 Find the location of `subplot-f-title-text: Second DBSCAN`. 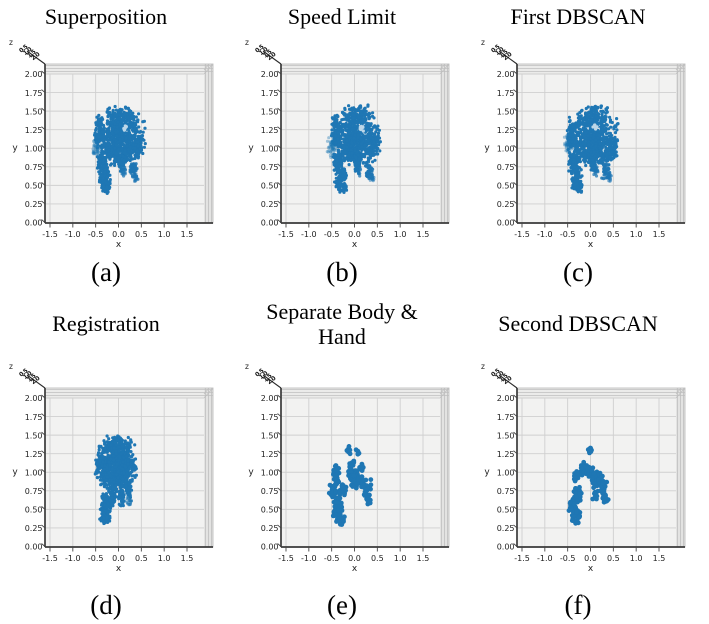

subplot-f-title-text: Second DBSCAN is located at coordinates (578, 324).